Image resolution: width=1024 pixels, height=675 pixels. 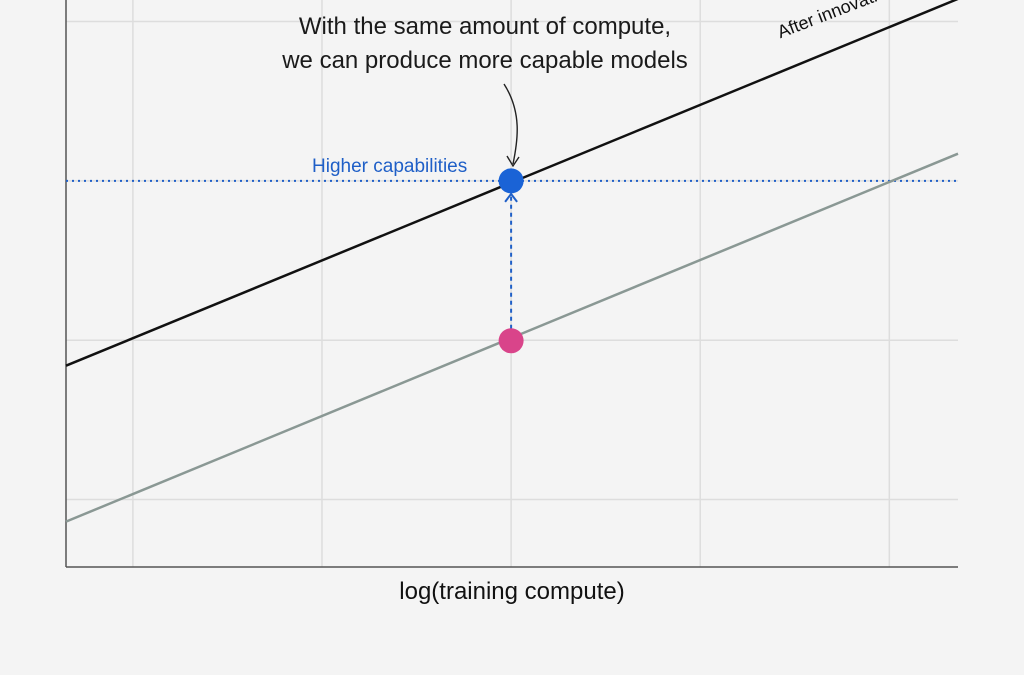 What do you see at coordinates (485, 26) in the screenshot?
I see `annotation-line-1: With the same amount of compute,` at bounding box center [485, 26].